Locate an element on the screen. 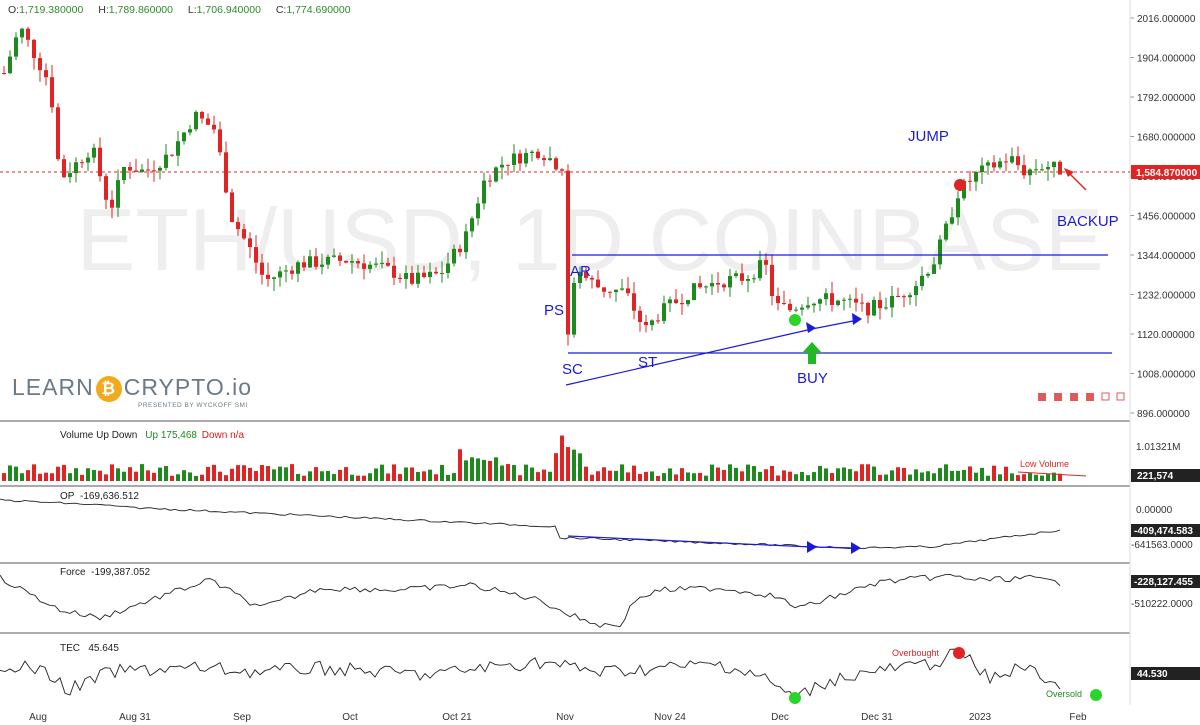 Image resolution: width=1200 pixels, height=725 pixels. learncrypto-logo: LEARN ₿ CRYPTO.io PRESENTED BY WYCKOFF SMI is located at coordinates (132, 391).